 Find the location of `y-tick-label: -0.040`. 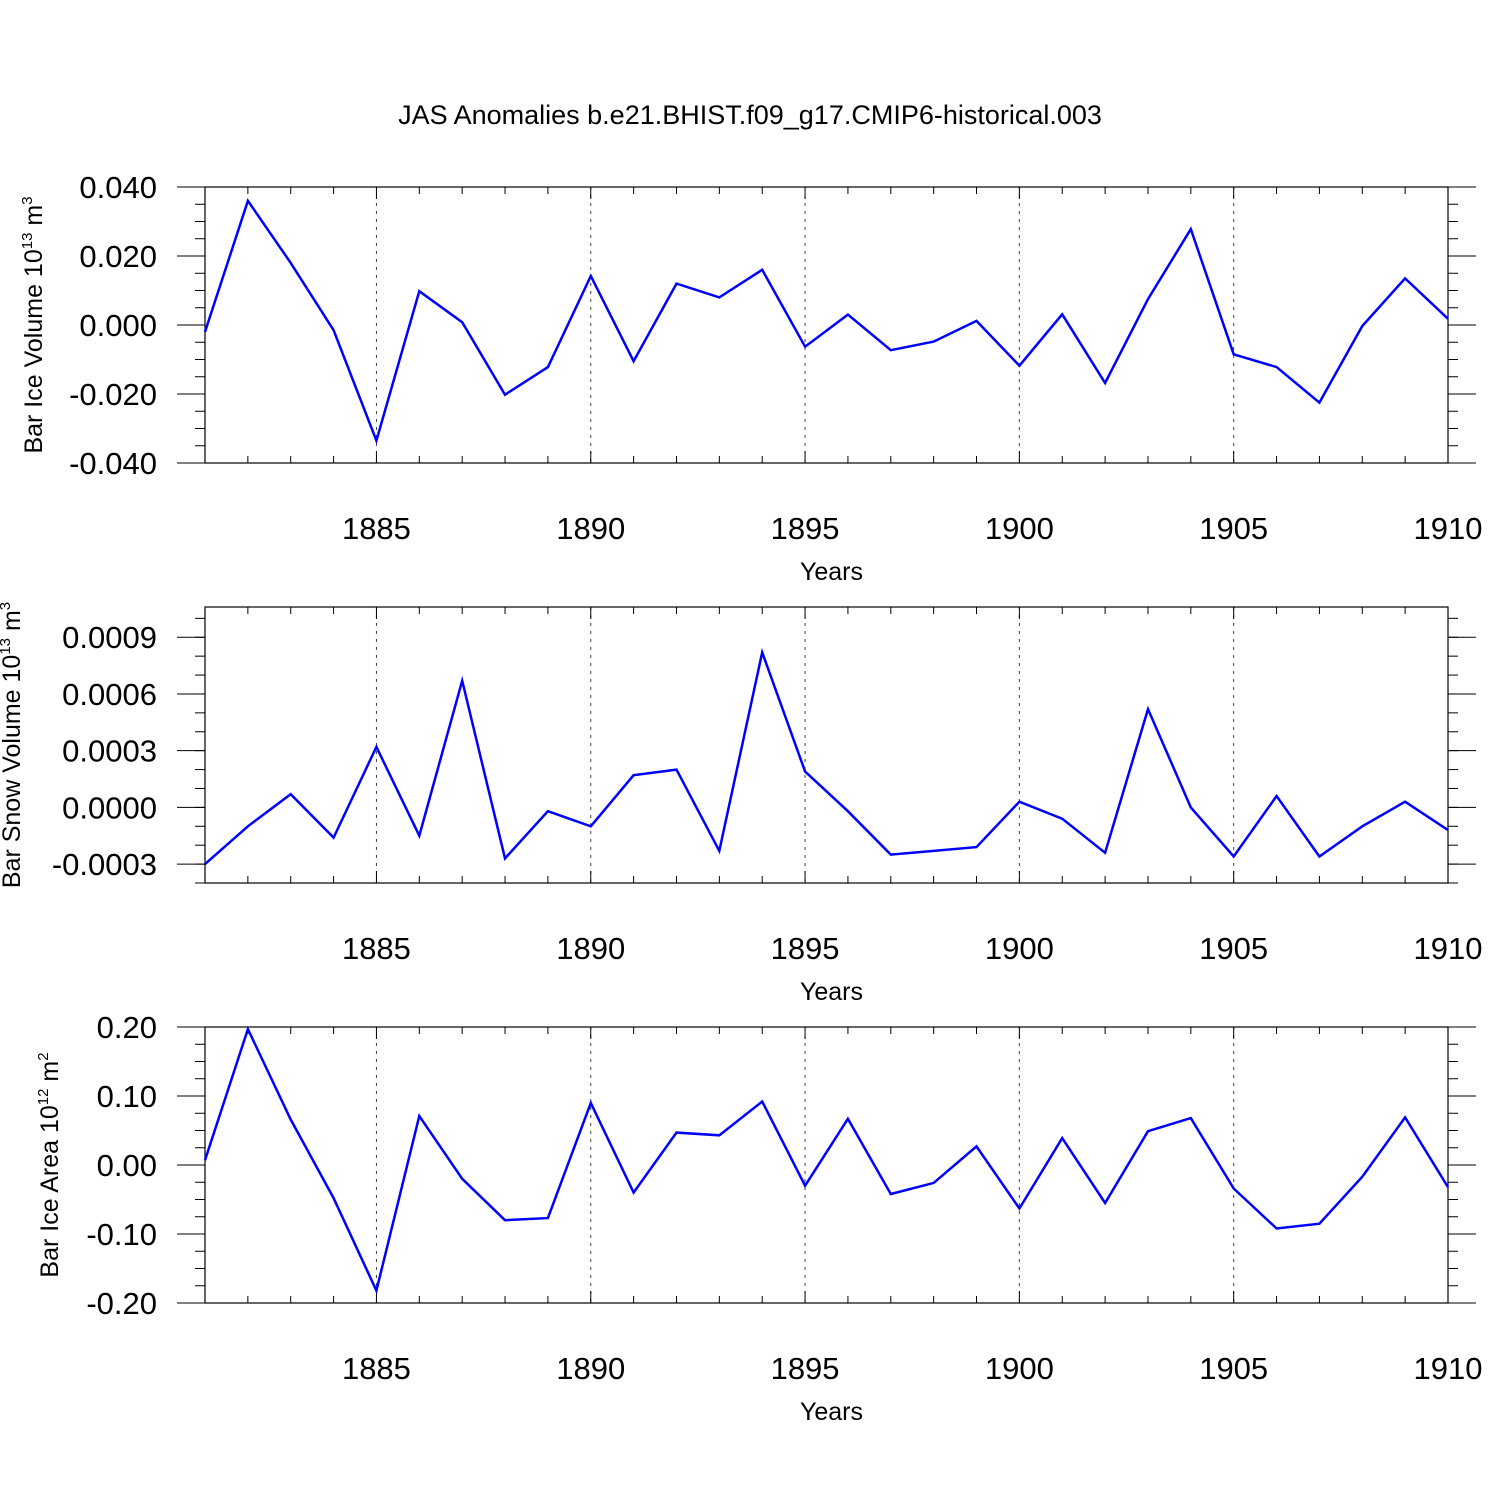

y-tick-label: -0.040 is located at coordinates (113, 463).